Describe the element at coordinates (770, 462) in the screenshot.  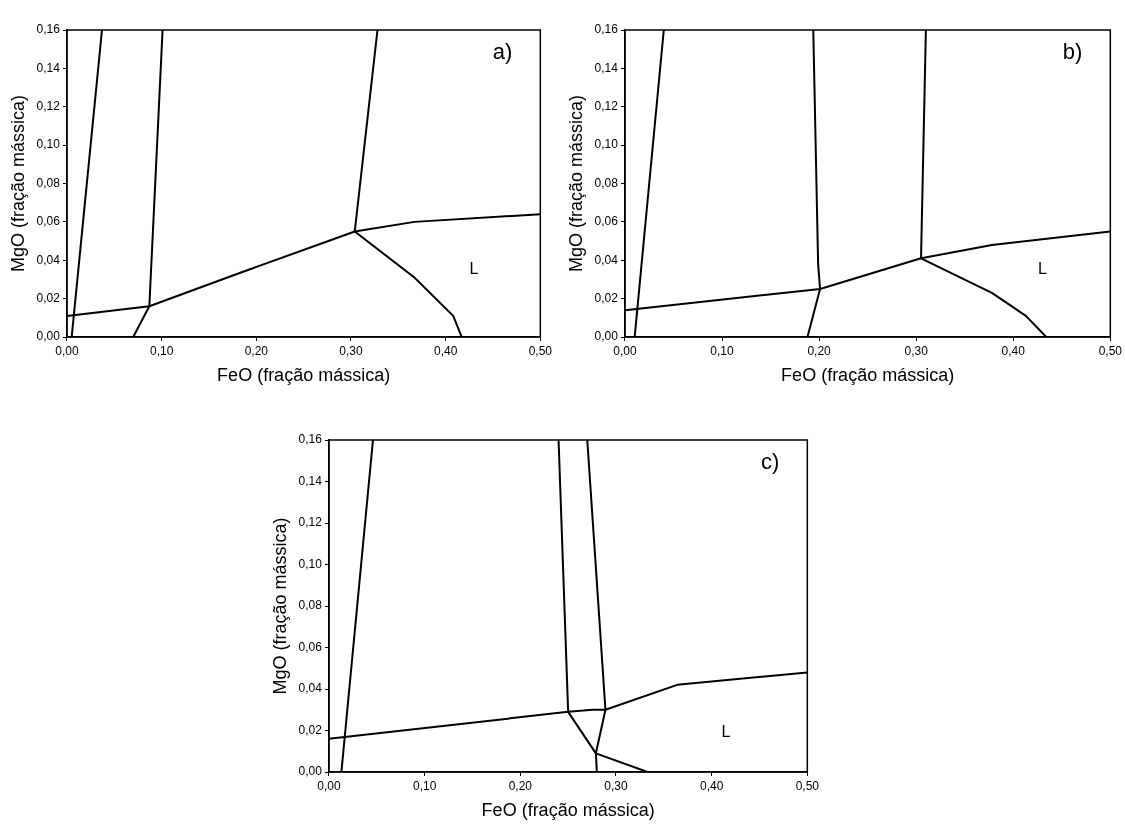
I see `annotation: c)` at that location.